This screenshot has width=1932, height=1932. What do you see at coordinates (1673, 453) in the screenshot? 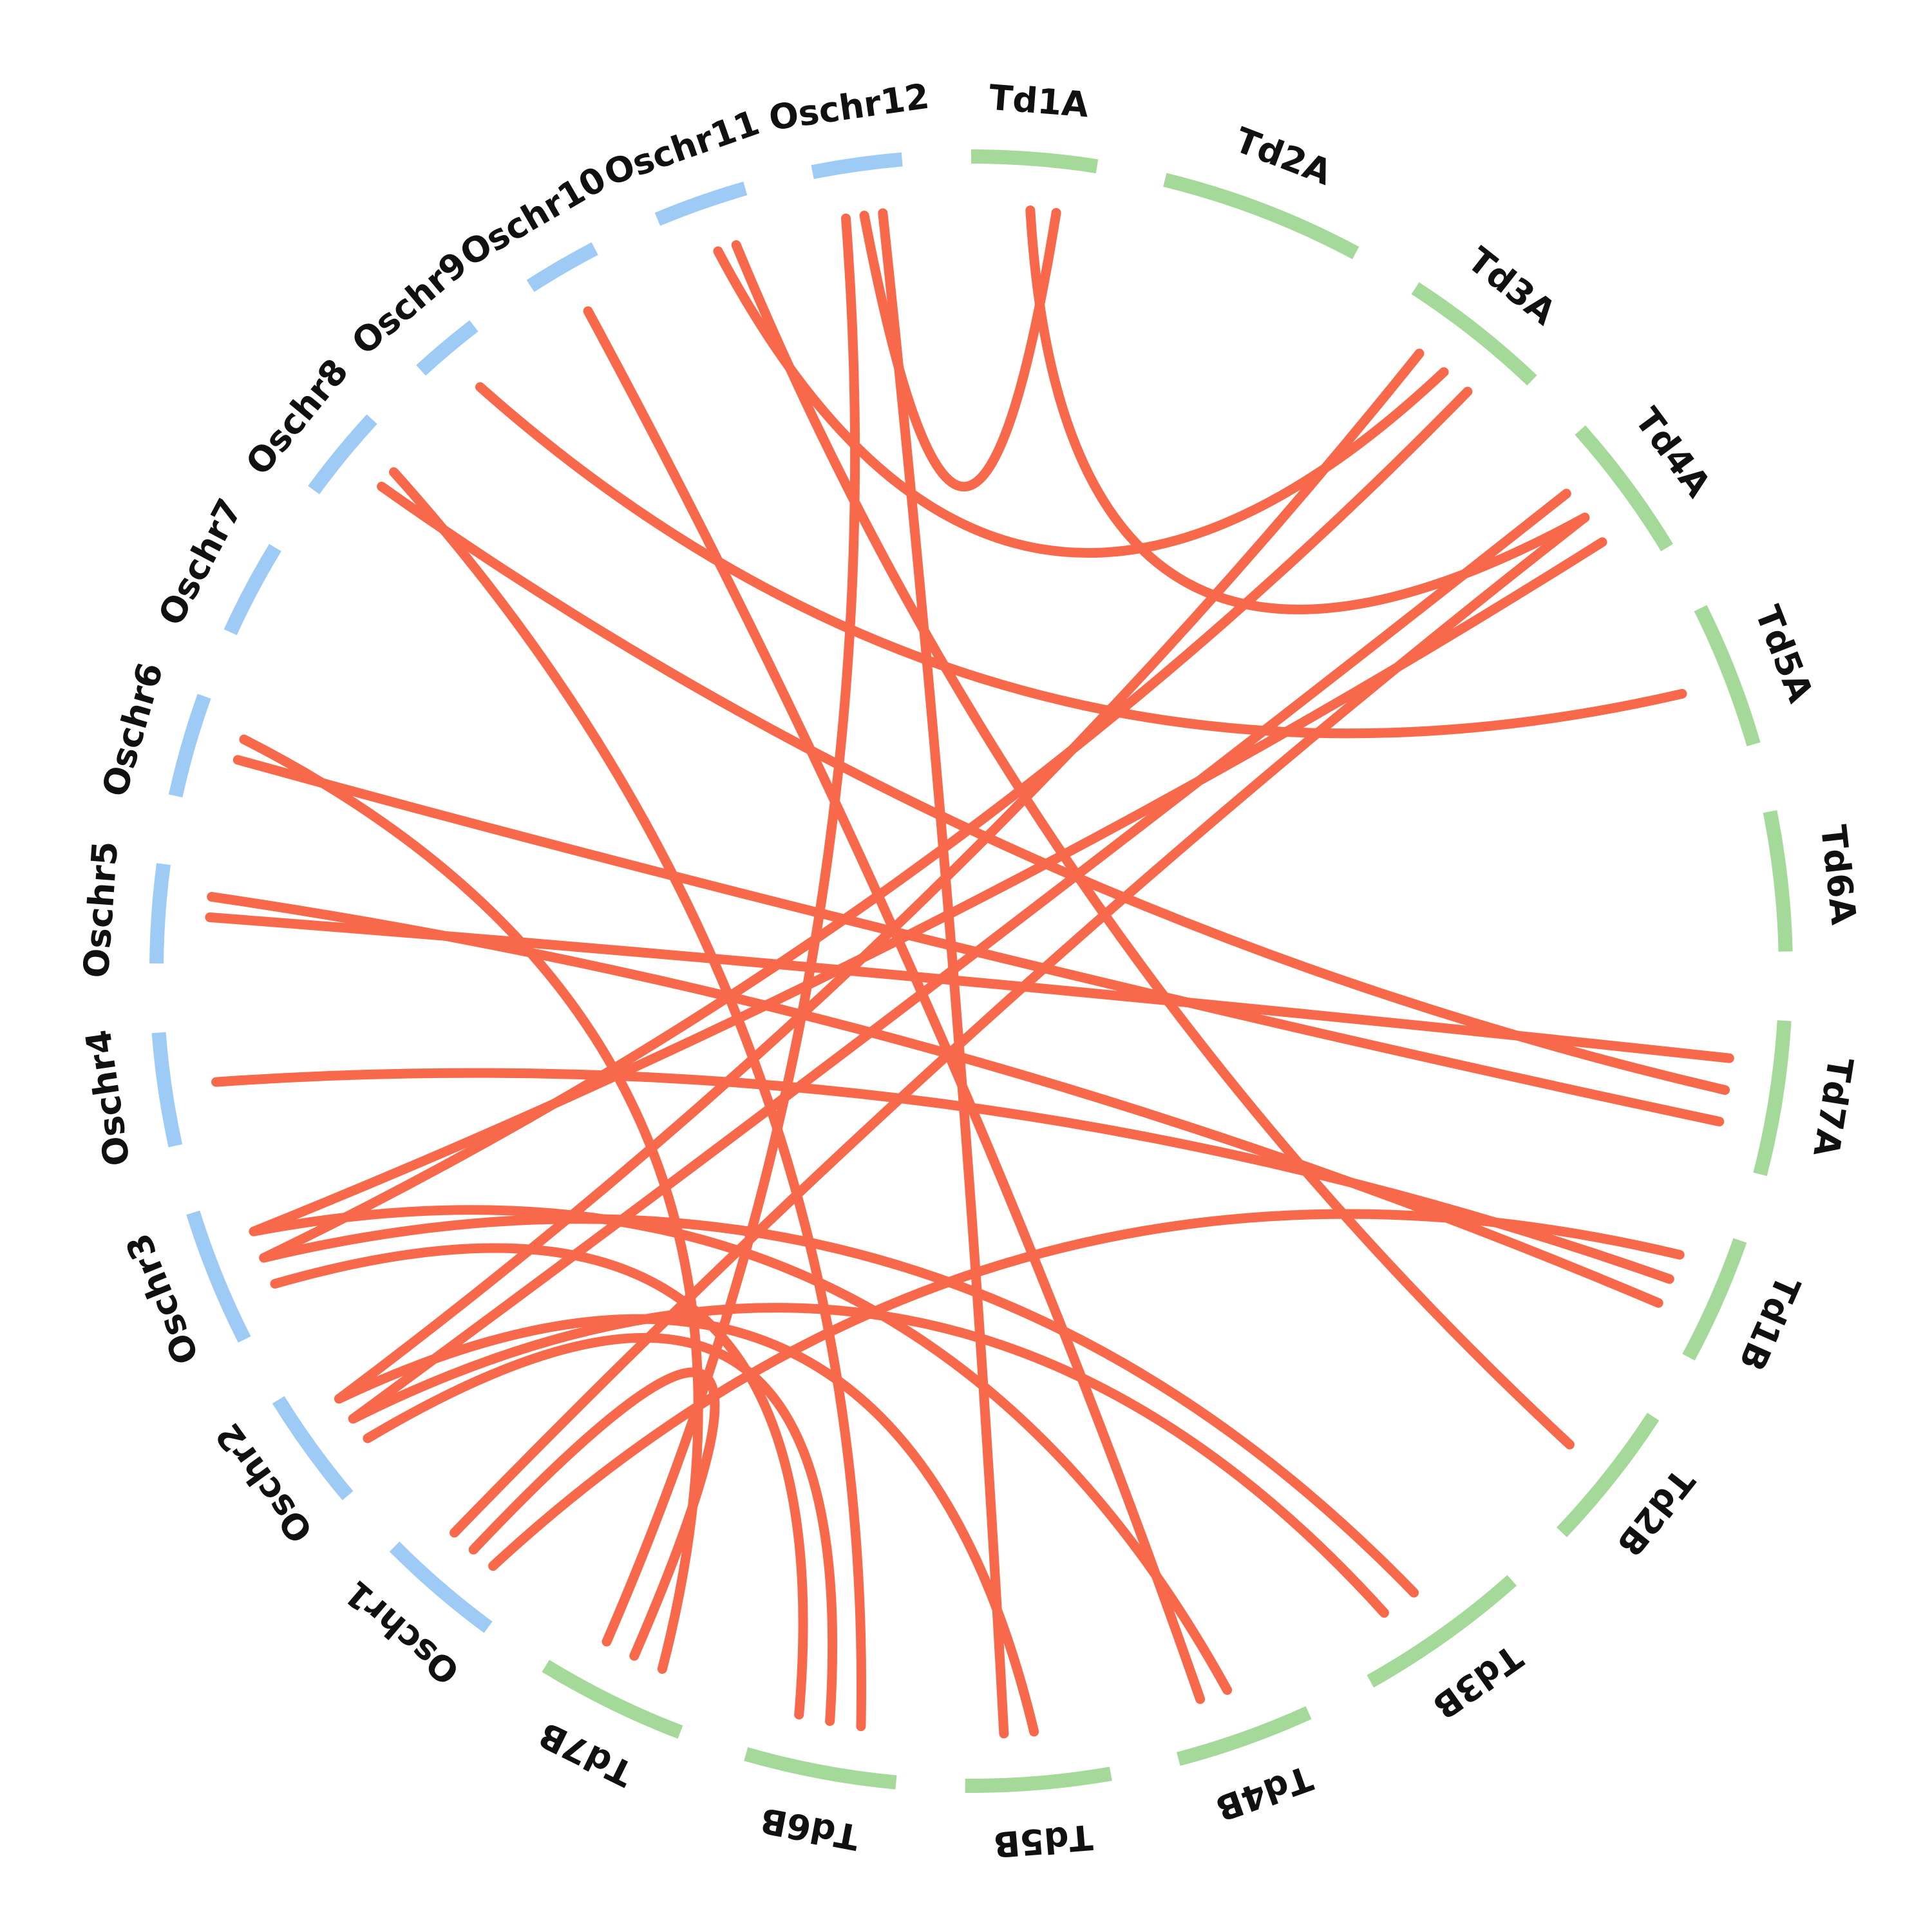
I see `label-td4a: Td4A` at bounding box center [1673, 453].